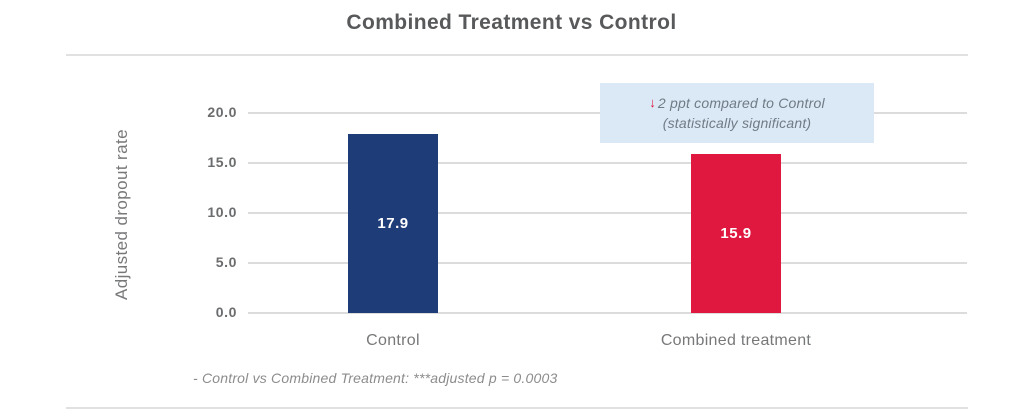 The image size is (1023, 414). Describe the element at coordinates (741, 103) in the screenshot. I see `annotation-text: 2 ppt compared to Control` at that location.